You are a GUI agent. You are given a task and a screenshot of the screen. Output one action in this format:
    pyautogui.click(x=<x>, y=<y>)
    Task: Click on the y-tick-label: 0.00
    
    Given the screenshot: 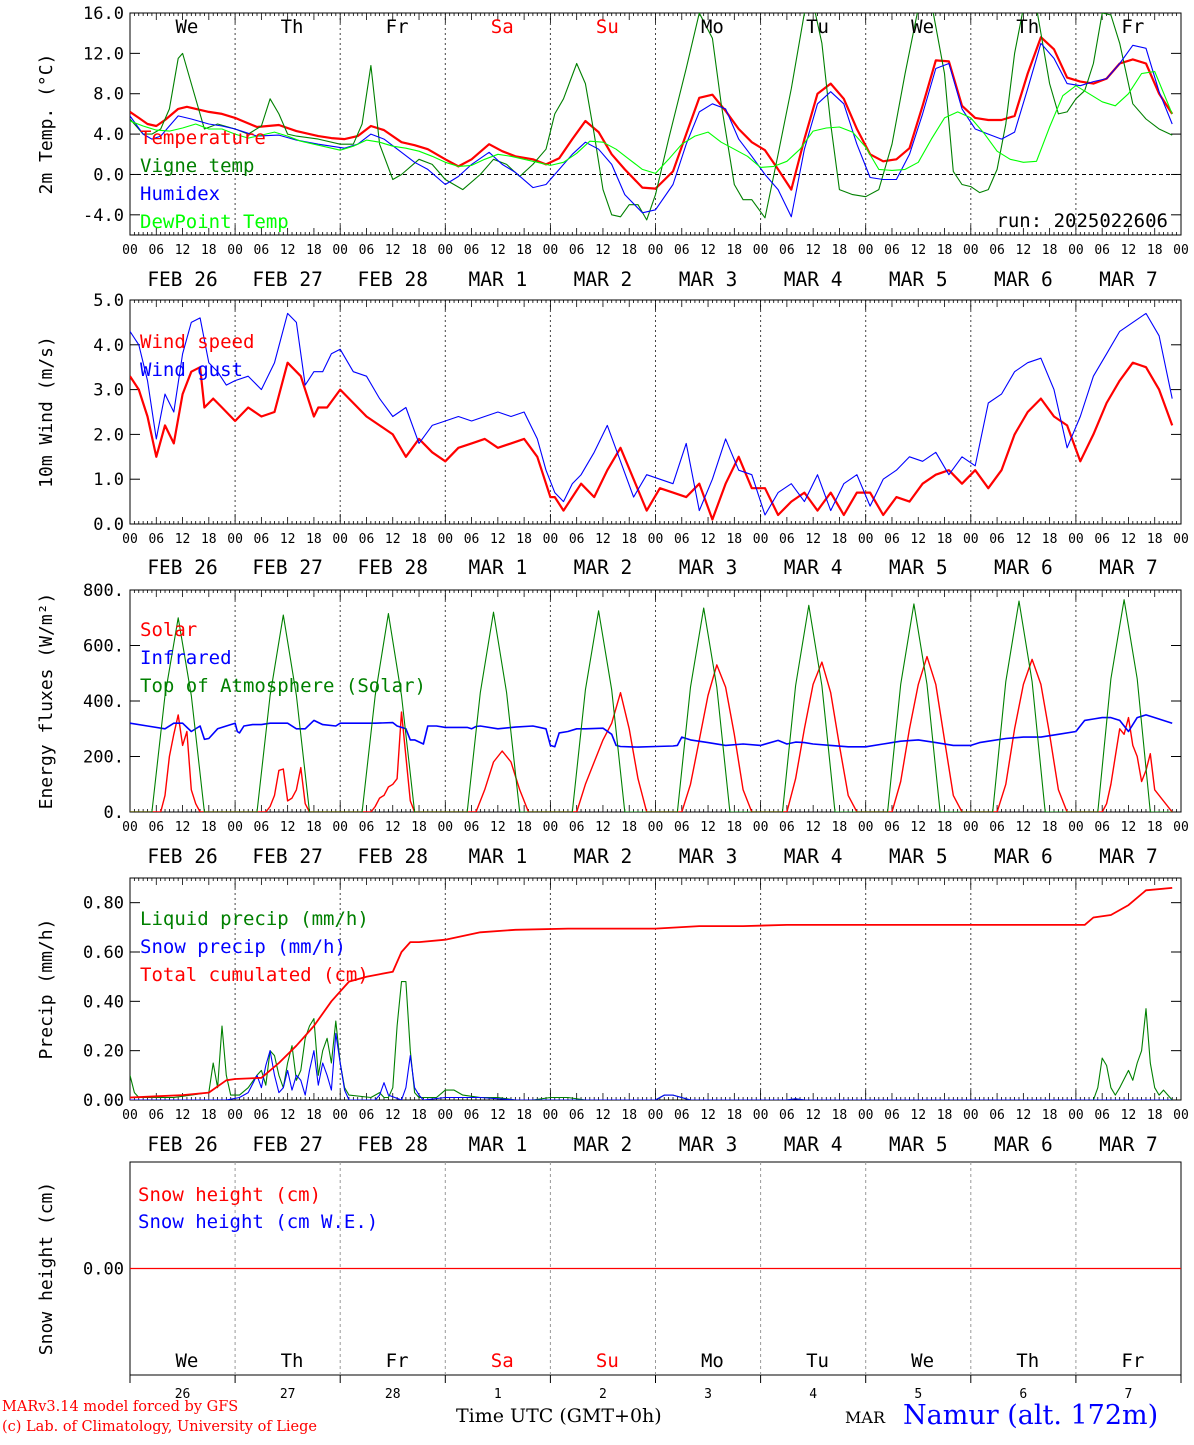 What is the action you would take?
    pyautogui.click(x=103, y=1270)
    